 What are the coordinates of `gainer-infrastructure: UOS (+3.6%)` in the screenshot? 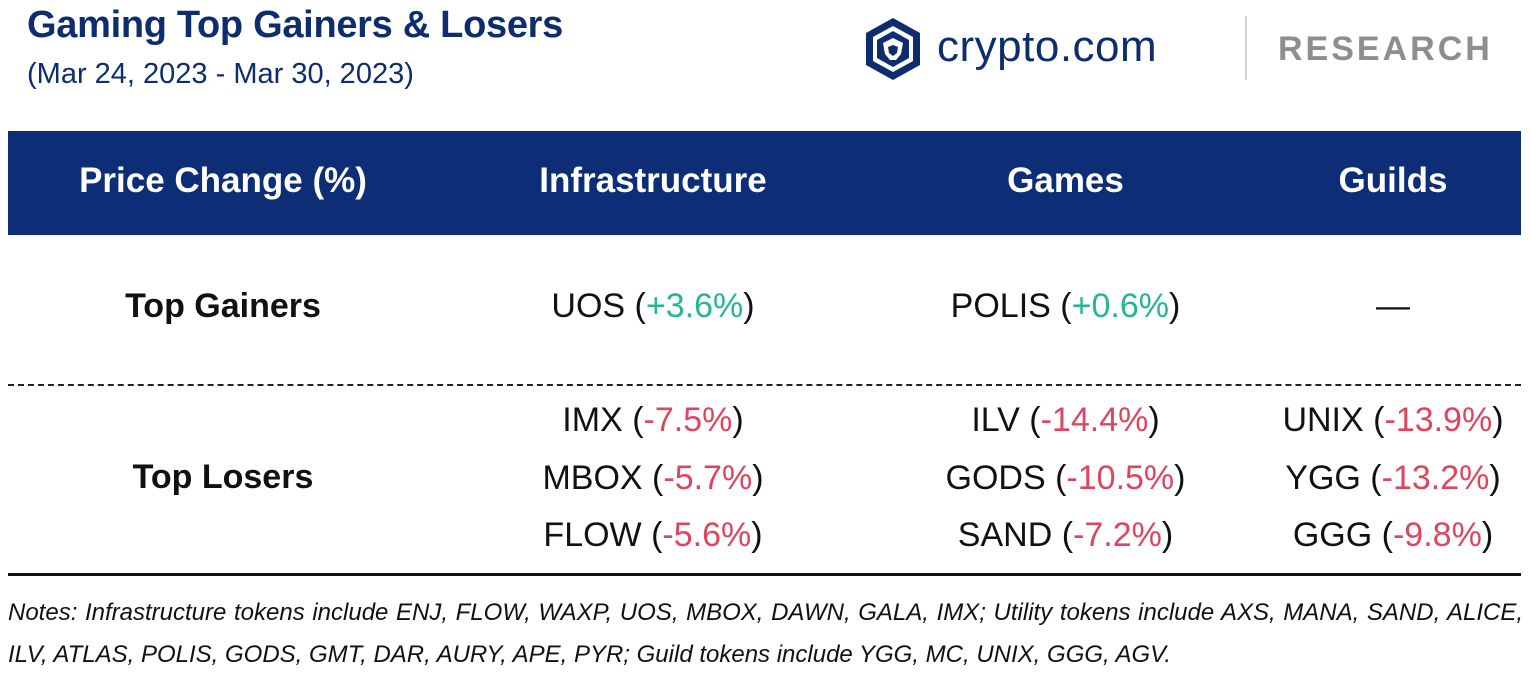 It's located at (653, 306).